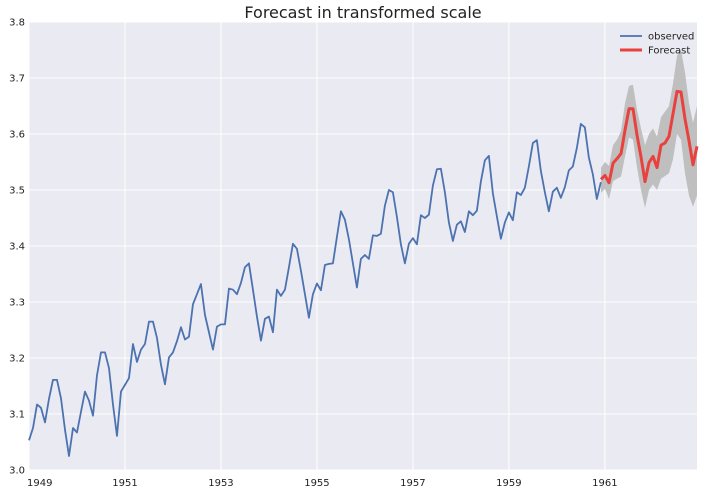 The image size is (705, 493). I want to click on legend-label-observed: observed, so click(671, 37).